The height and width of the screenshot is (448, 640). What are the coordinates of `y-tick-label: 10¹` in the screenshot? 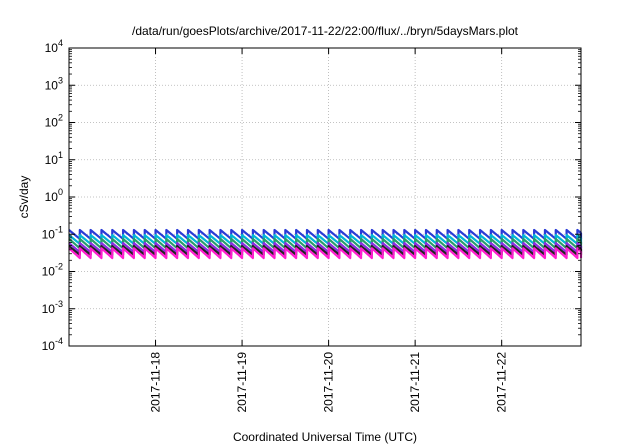 It's located at (54, 158).